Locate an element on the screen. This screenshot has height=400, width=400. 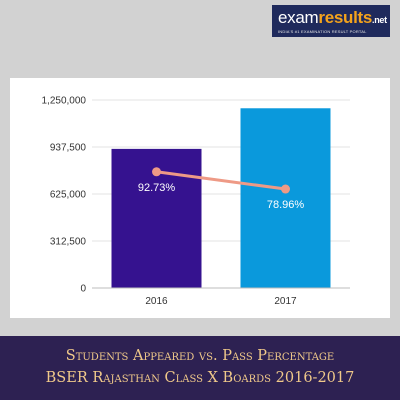
logo-part-results: results is located at coordinates (345, 17).